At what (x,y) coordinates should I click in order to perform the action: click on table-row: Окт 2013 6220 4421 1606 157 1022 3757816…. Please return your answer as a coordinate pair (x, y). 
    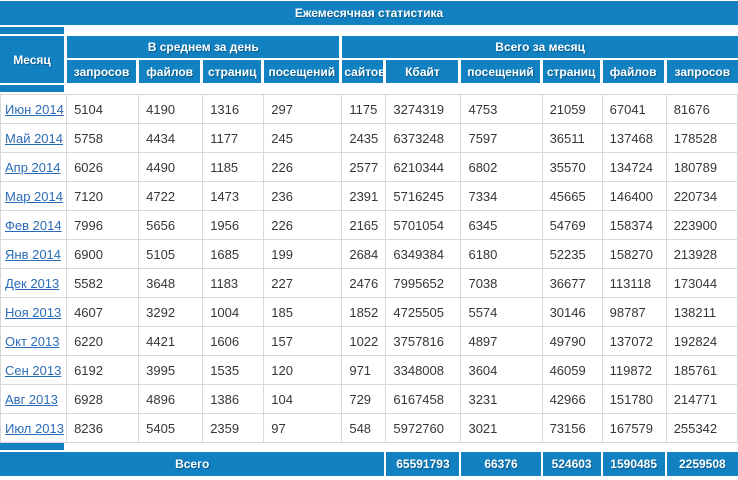
    Looking at the image, I should click on (369, 341).